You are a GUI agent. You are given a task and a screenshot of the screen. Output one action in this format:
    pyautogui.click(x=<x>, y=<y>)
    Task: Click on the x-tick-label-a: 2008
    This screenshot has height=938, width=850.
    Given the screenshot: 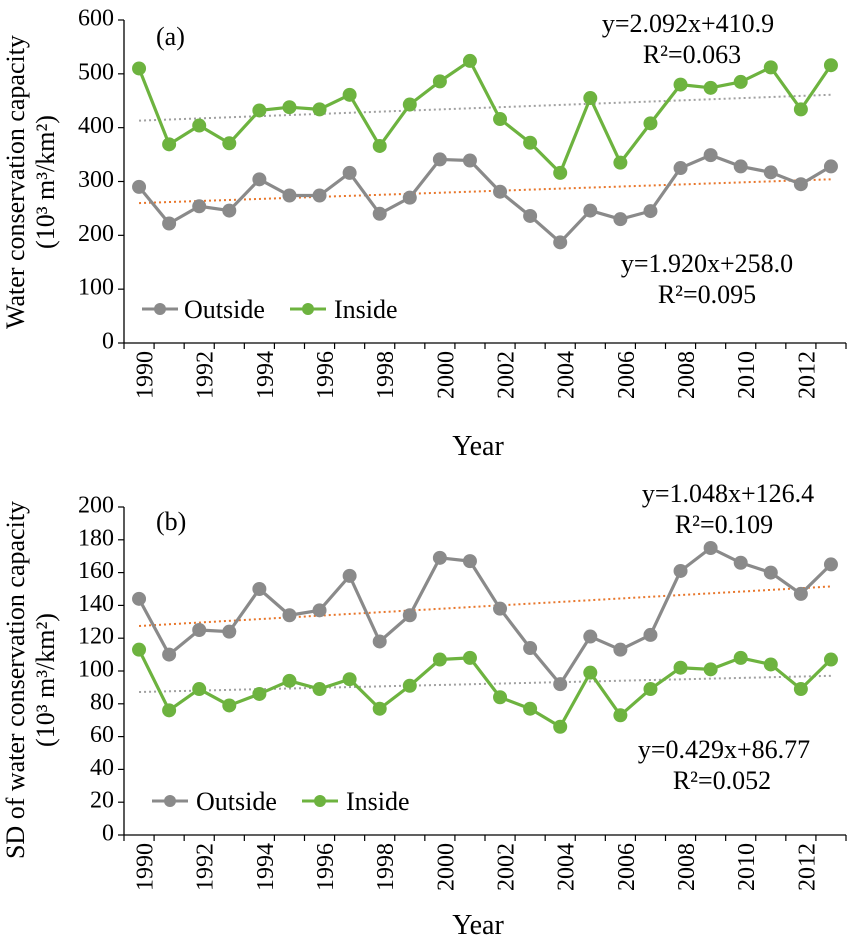 What is the action you would take?
    pyautogui.click(x=687, y=375)
    